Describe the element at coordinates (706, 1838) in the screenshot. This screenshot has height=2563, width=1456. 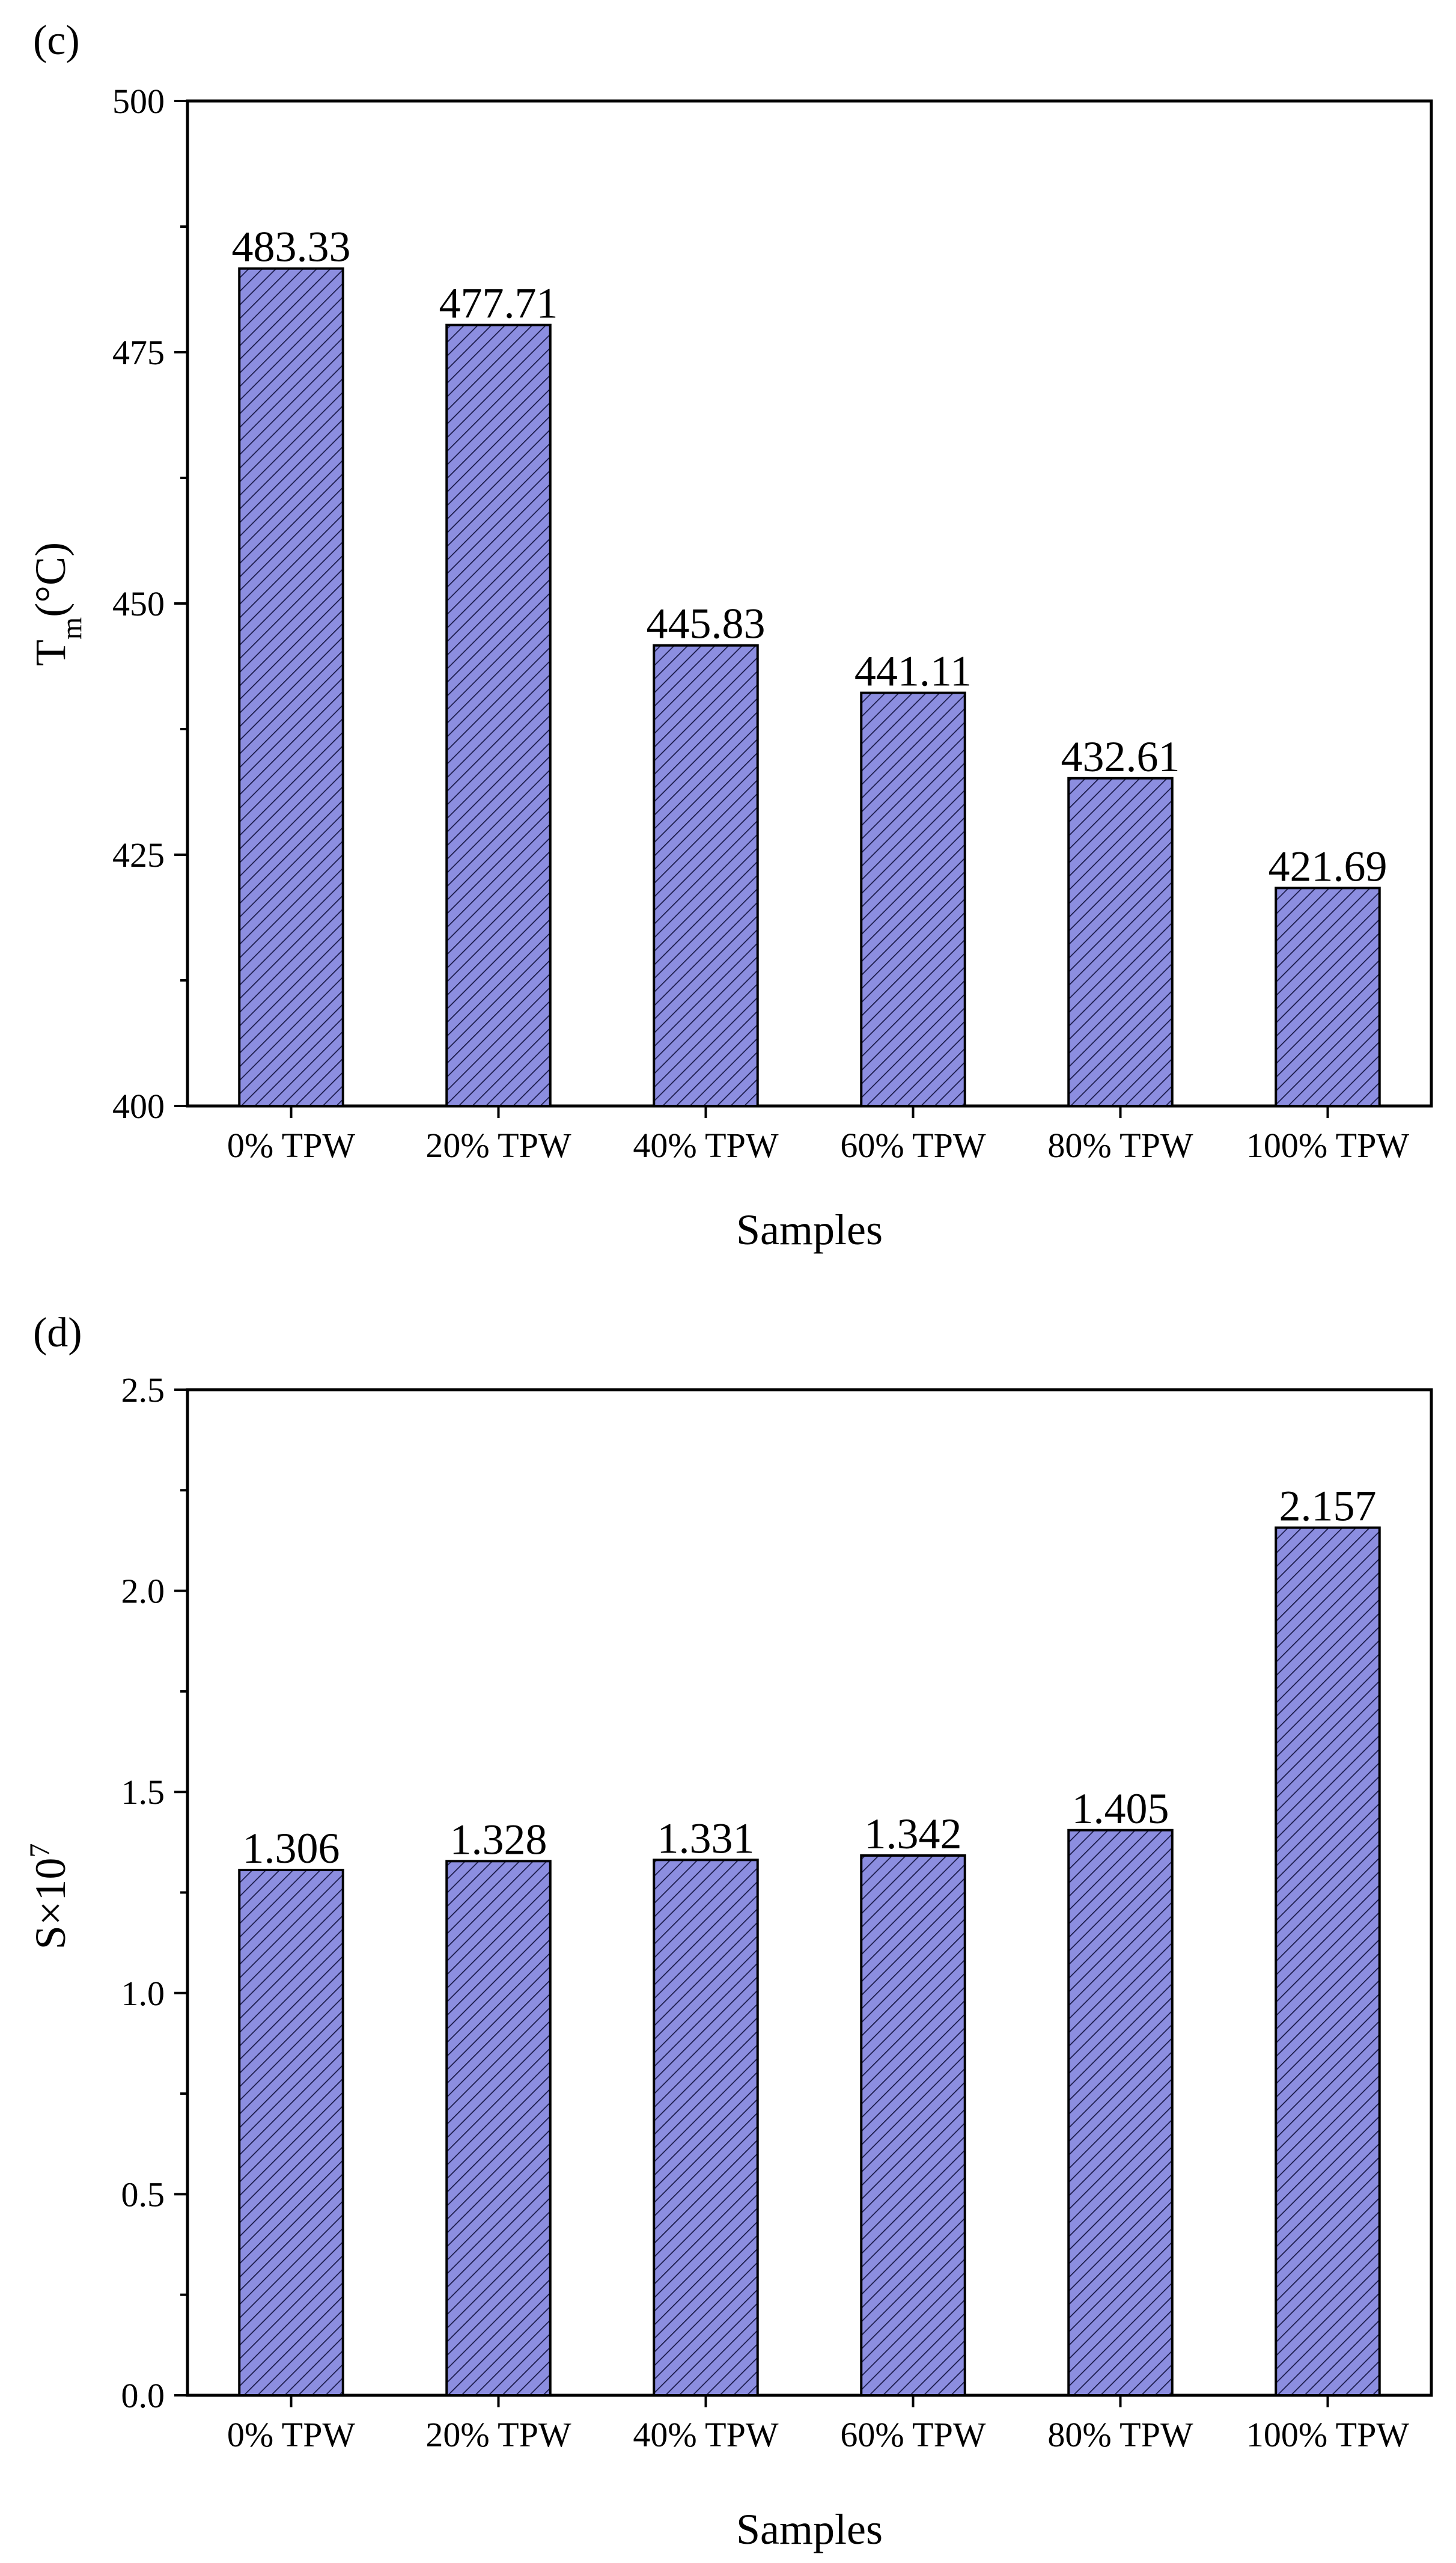
I see `value-label: 1.331` at that location.